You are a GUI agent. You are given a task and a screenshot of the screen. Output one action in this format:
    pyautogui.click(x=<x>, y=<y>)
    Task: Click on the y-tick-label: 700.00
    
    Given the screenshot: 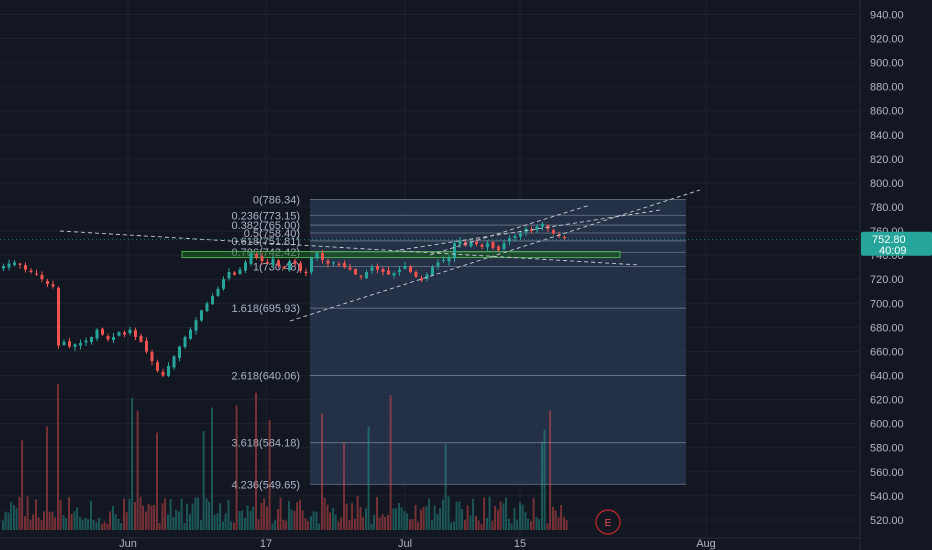 What is the action you would take?
    pyautogui.click(x=887, y=304)
    